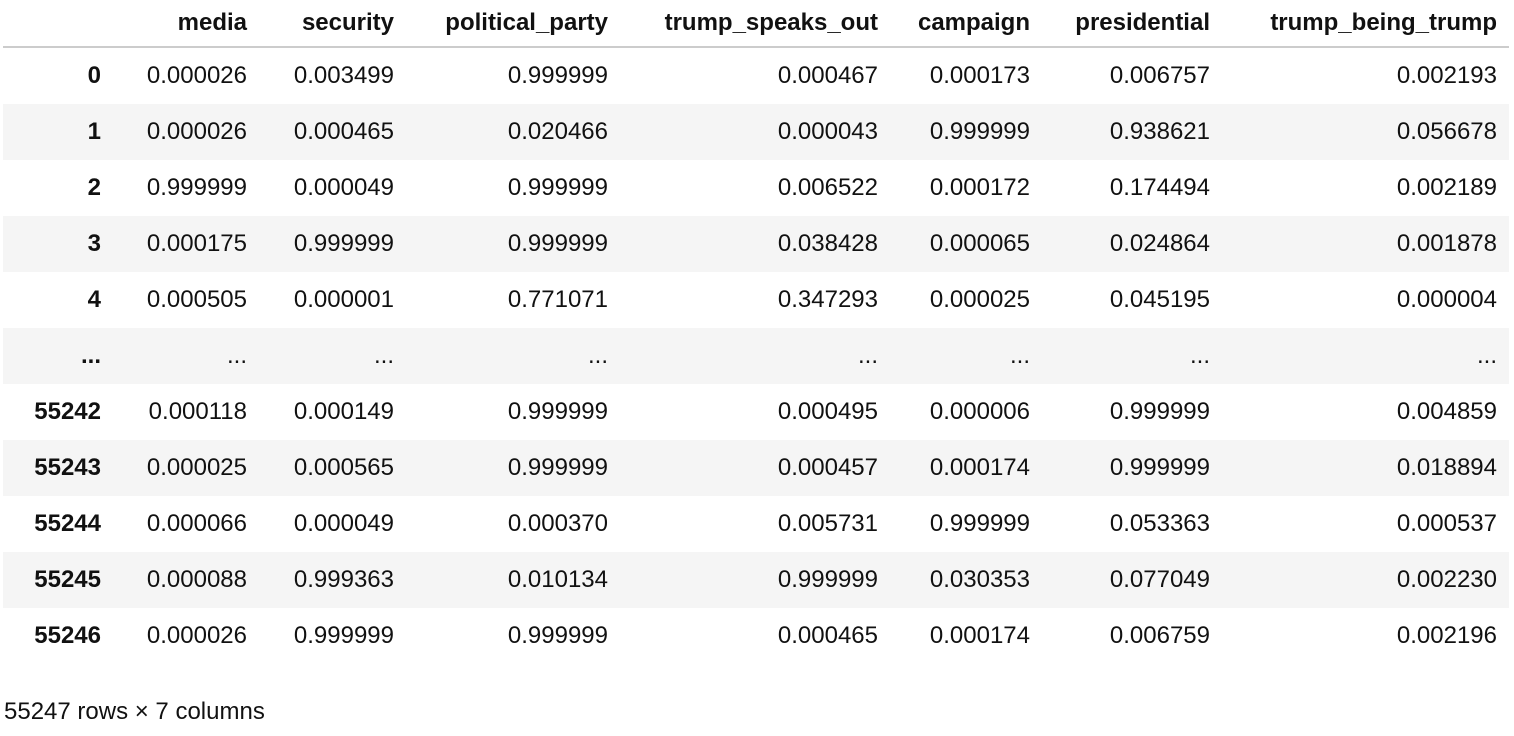 This screenshot has width=1514, height=736. I want to click on cell: 0.002230, so click(1446, 579).